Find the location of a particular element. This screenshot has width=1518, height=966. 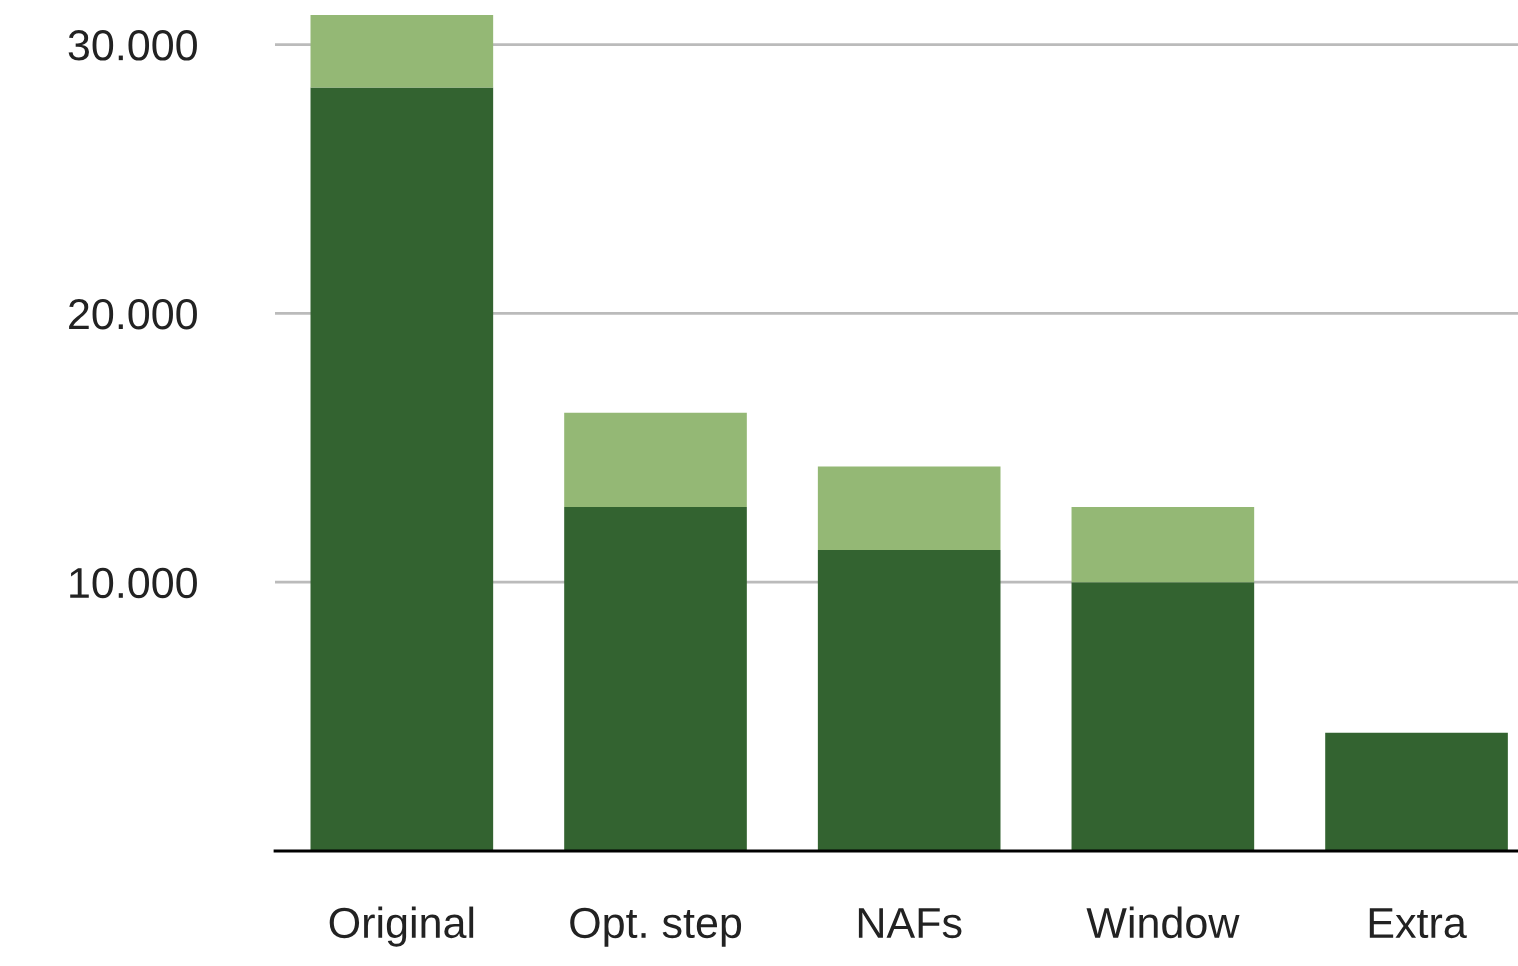

x-tick-label: NAFs is located at coordinates (910, 923).